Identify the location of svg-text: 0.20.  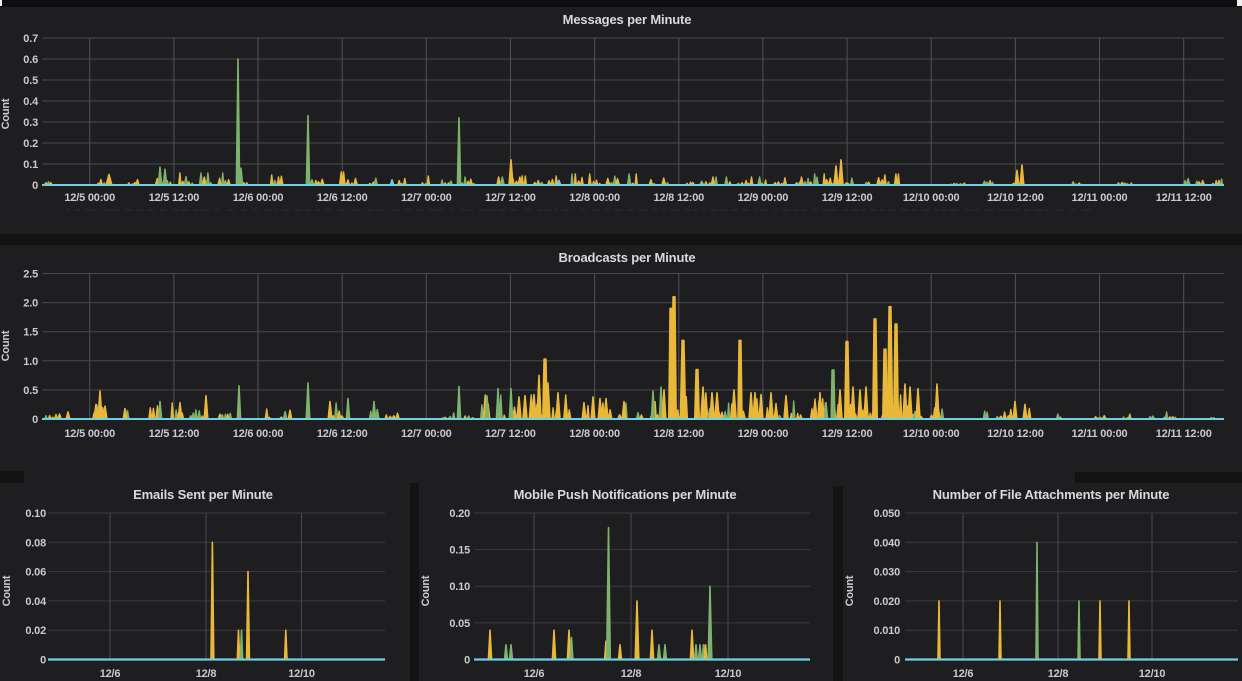
(459, 514).